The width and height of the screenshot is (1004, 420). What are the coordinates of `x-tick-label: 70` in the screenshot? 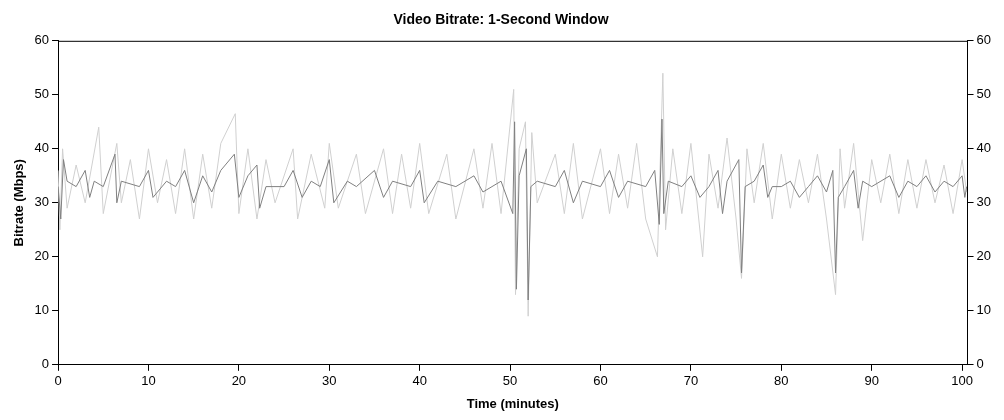 It's located at (691, 381).